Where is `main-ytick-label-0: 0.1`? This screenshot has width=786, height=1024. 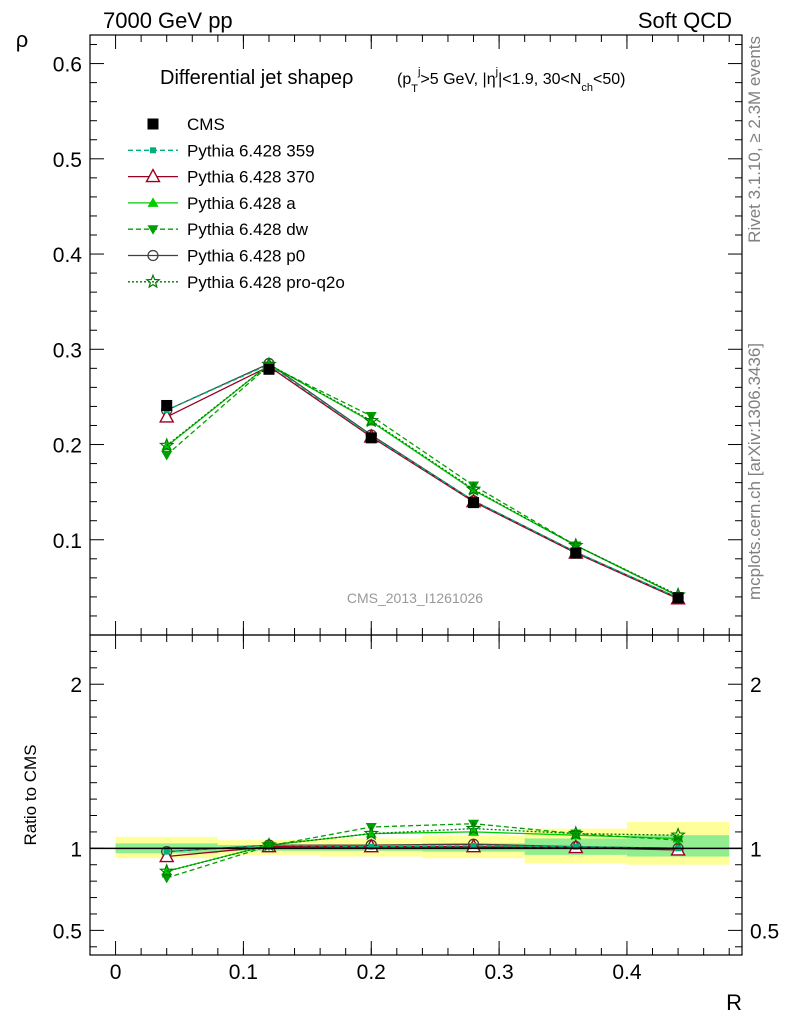
main-ytick-label-0: 0.1 is located at coordinates (67, 541).